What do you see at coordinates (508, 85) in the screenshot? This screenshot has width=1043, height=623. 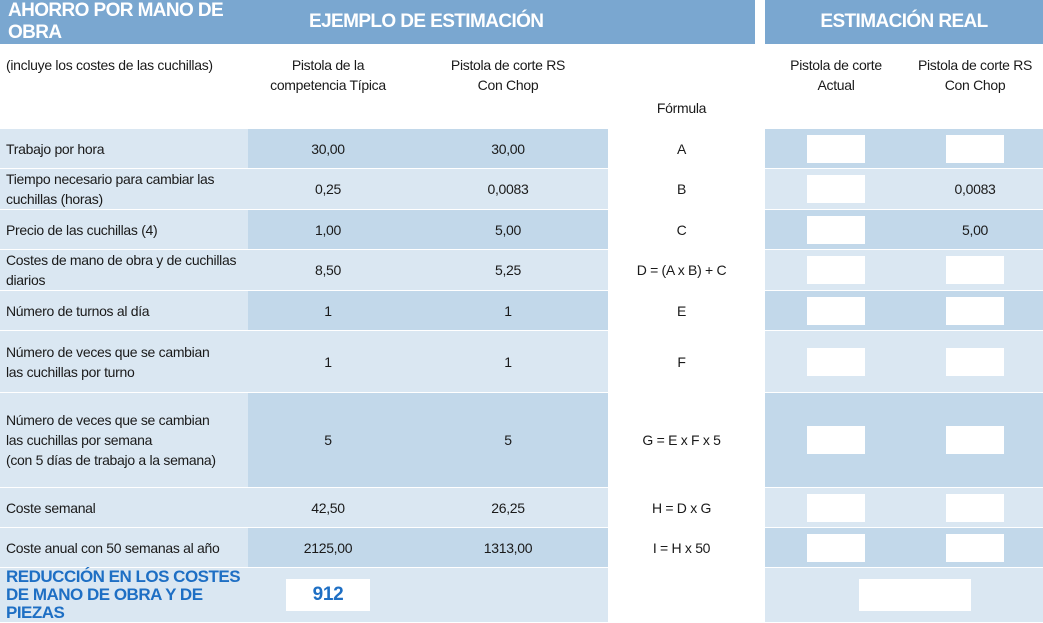 I see `subheader-rs-line2: Con Chop` at bounding box center [508, 85].